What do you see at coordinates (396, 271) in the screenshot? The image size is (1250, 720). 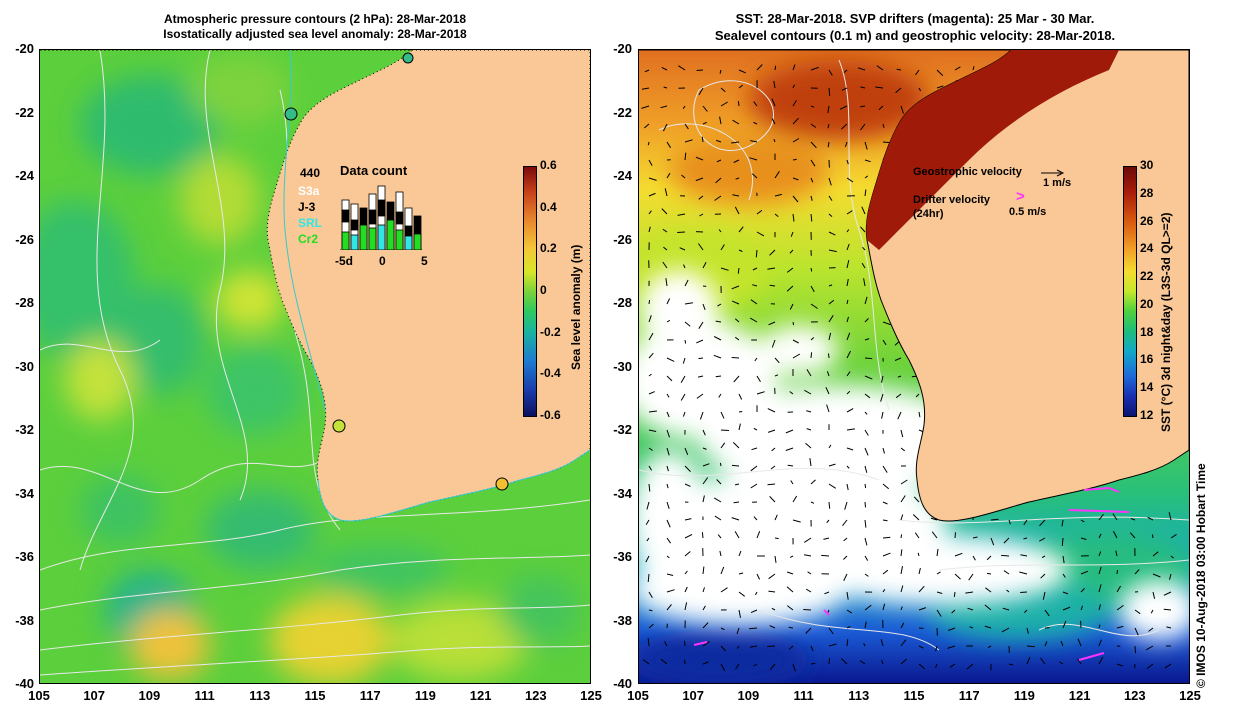 I see `tide-gauge-markers` at bounding box center [396, 271].